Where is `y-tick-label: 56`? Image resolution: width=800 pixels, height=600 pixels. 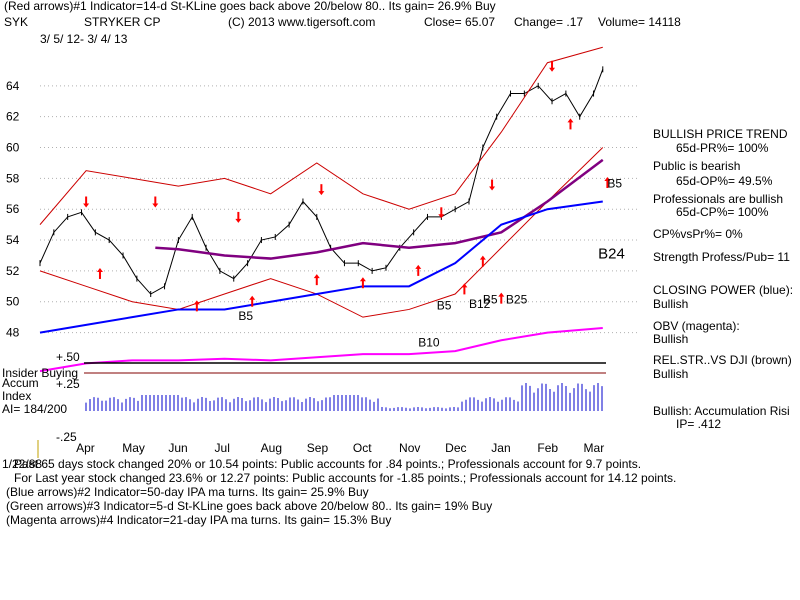
y-tick-label: 56 is located at coordinates (13, 209).